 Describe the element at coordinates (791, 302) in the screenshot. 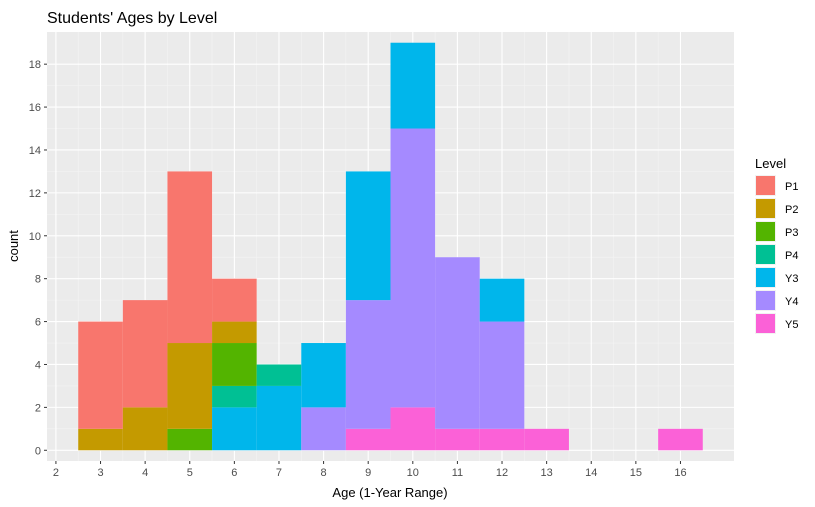

I see `legend-label-y4: Y4` at that location.